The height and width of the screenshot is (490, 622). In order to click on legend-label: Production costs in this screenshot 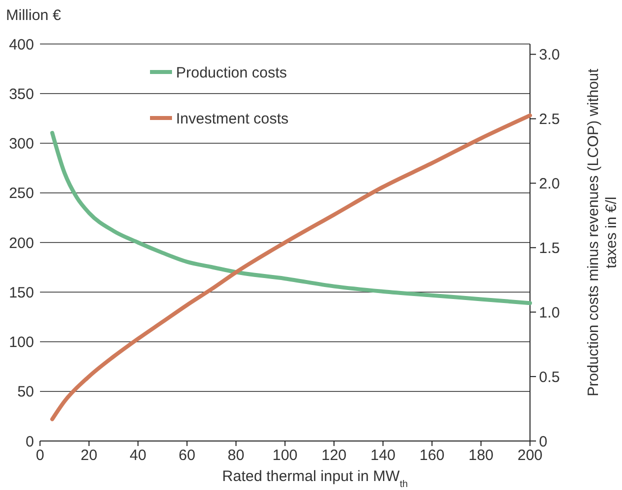, I will do `click(231, 73)`.